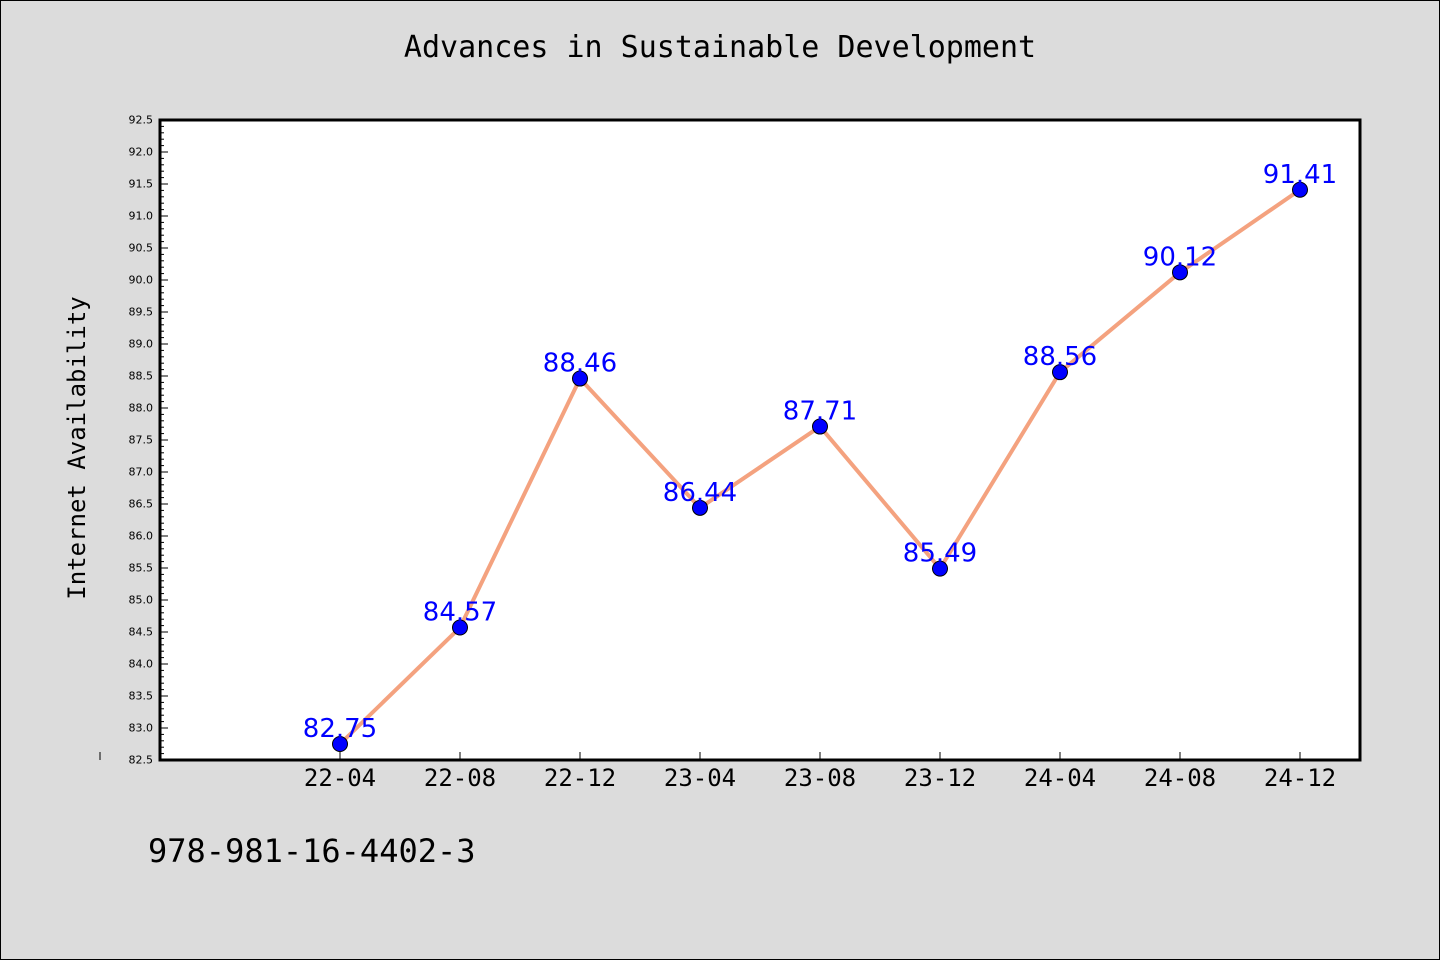 This screenshot has height=960, width=1440. Describe the element at coordinates (141, 376) in the screenshot. I see `y-tick-label: 88.5` at that location.